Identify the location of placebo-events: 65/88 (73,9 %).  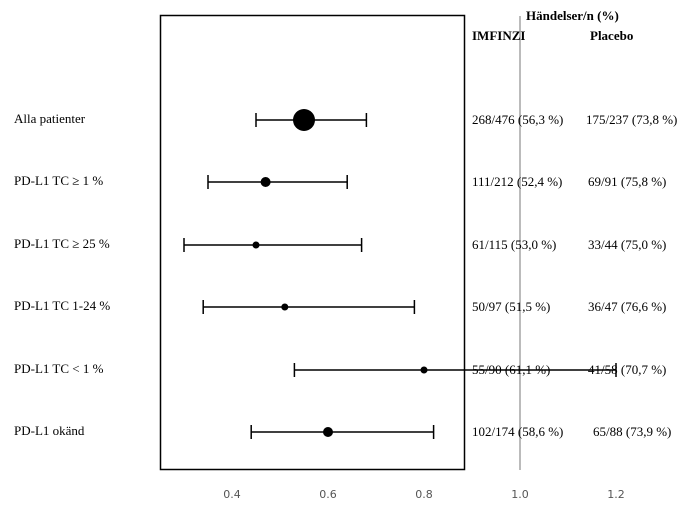
(632, 431).